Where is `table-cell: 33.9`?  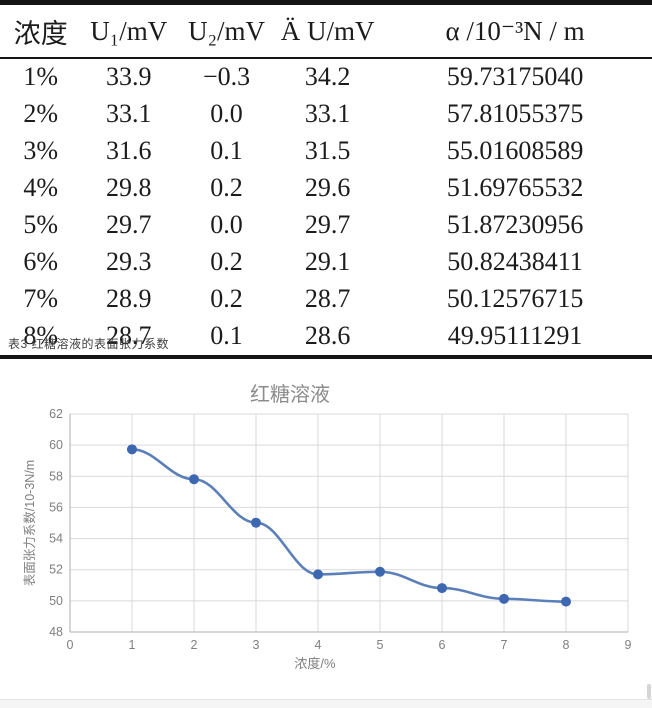 table-cell: 33.9 is located at coordinates (129, 76).